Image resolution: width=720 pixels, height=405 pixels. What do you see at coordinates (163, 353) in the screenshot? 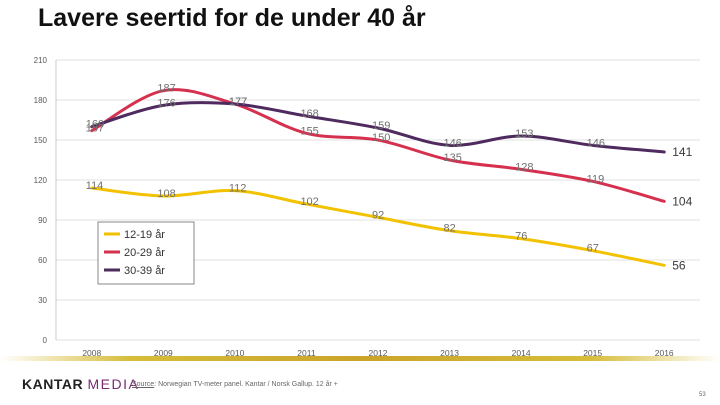
I see `x-tick-label: 2009` at bounding box center [163, 353].